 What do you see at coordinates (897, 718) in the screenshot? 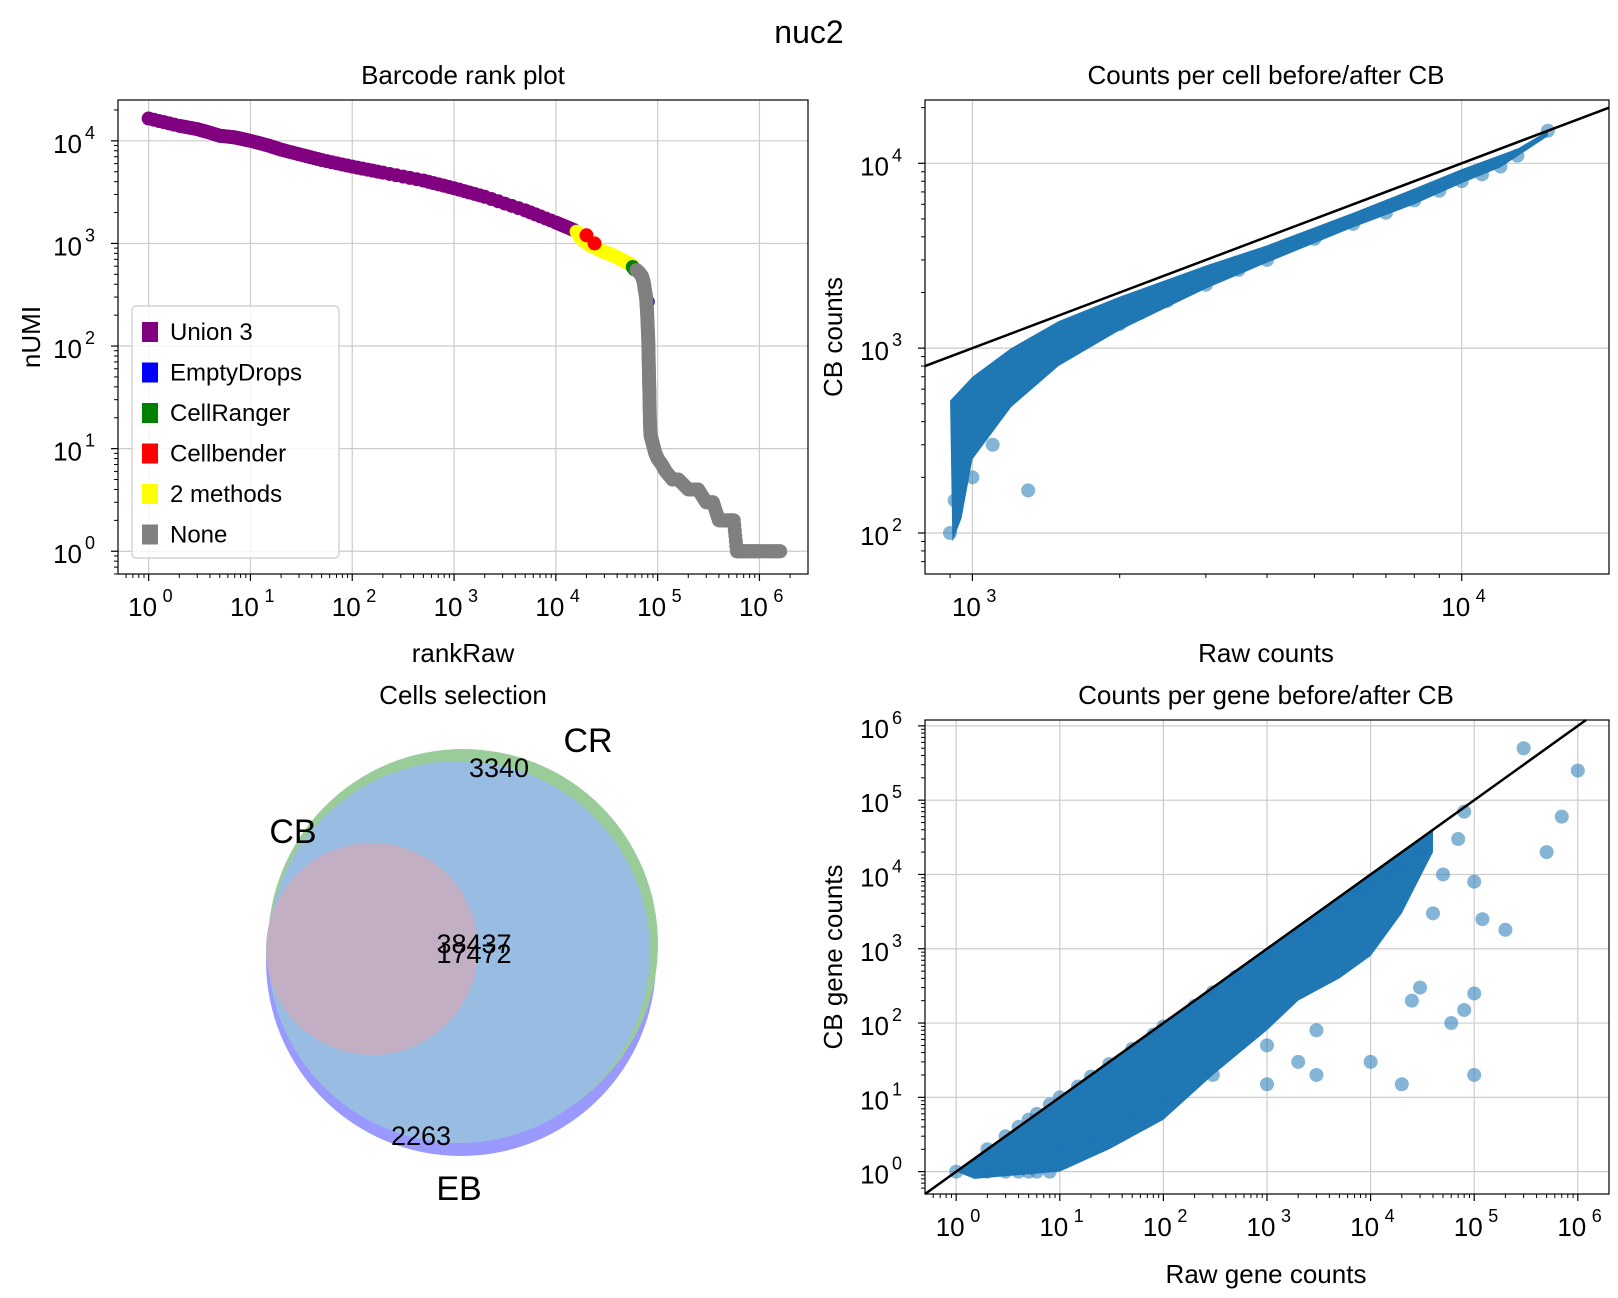
I see `y-tick-exponent: 6` at bounding box center [897, 718].